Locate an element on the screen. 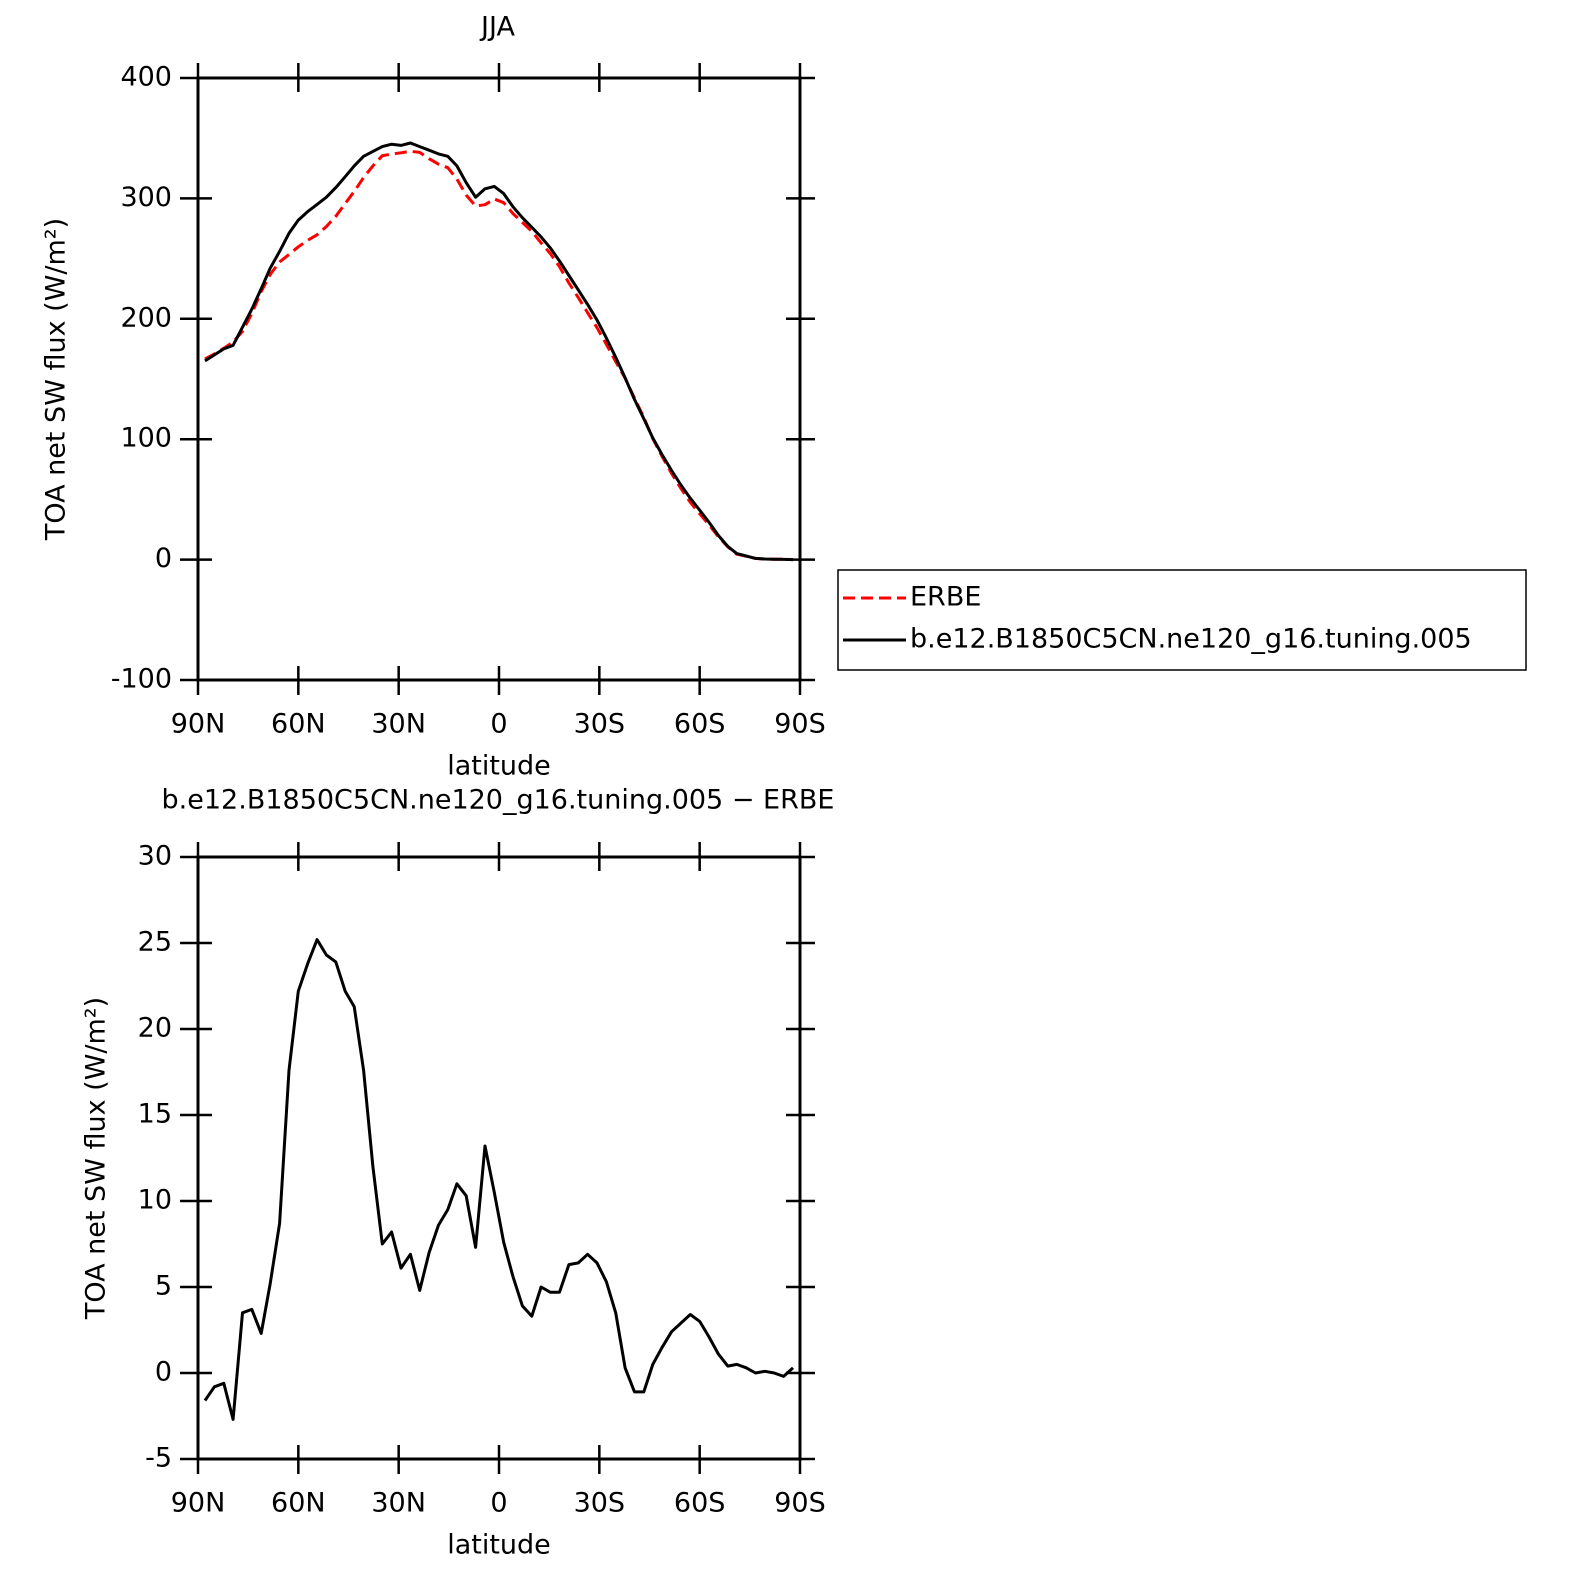 This screenshot has width=1574, height=1578. y-tick-label: 200 is located at coordinates (146, 317).